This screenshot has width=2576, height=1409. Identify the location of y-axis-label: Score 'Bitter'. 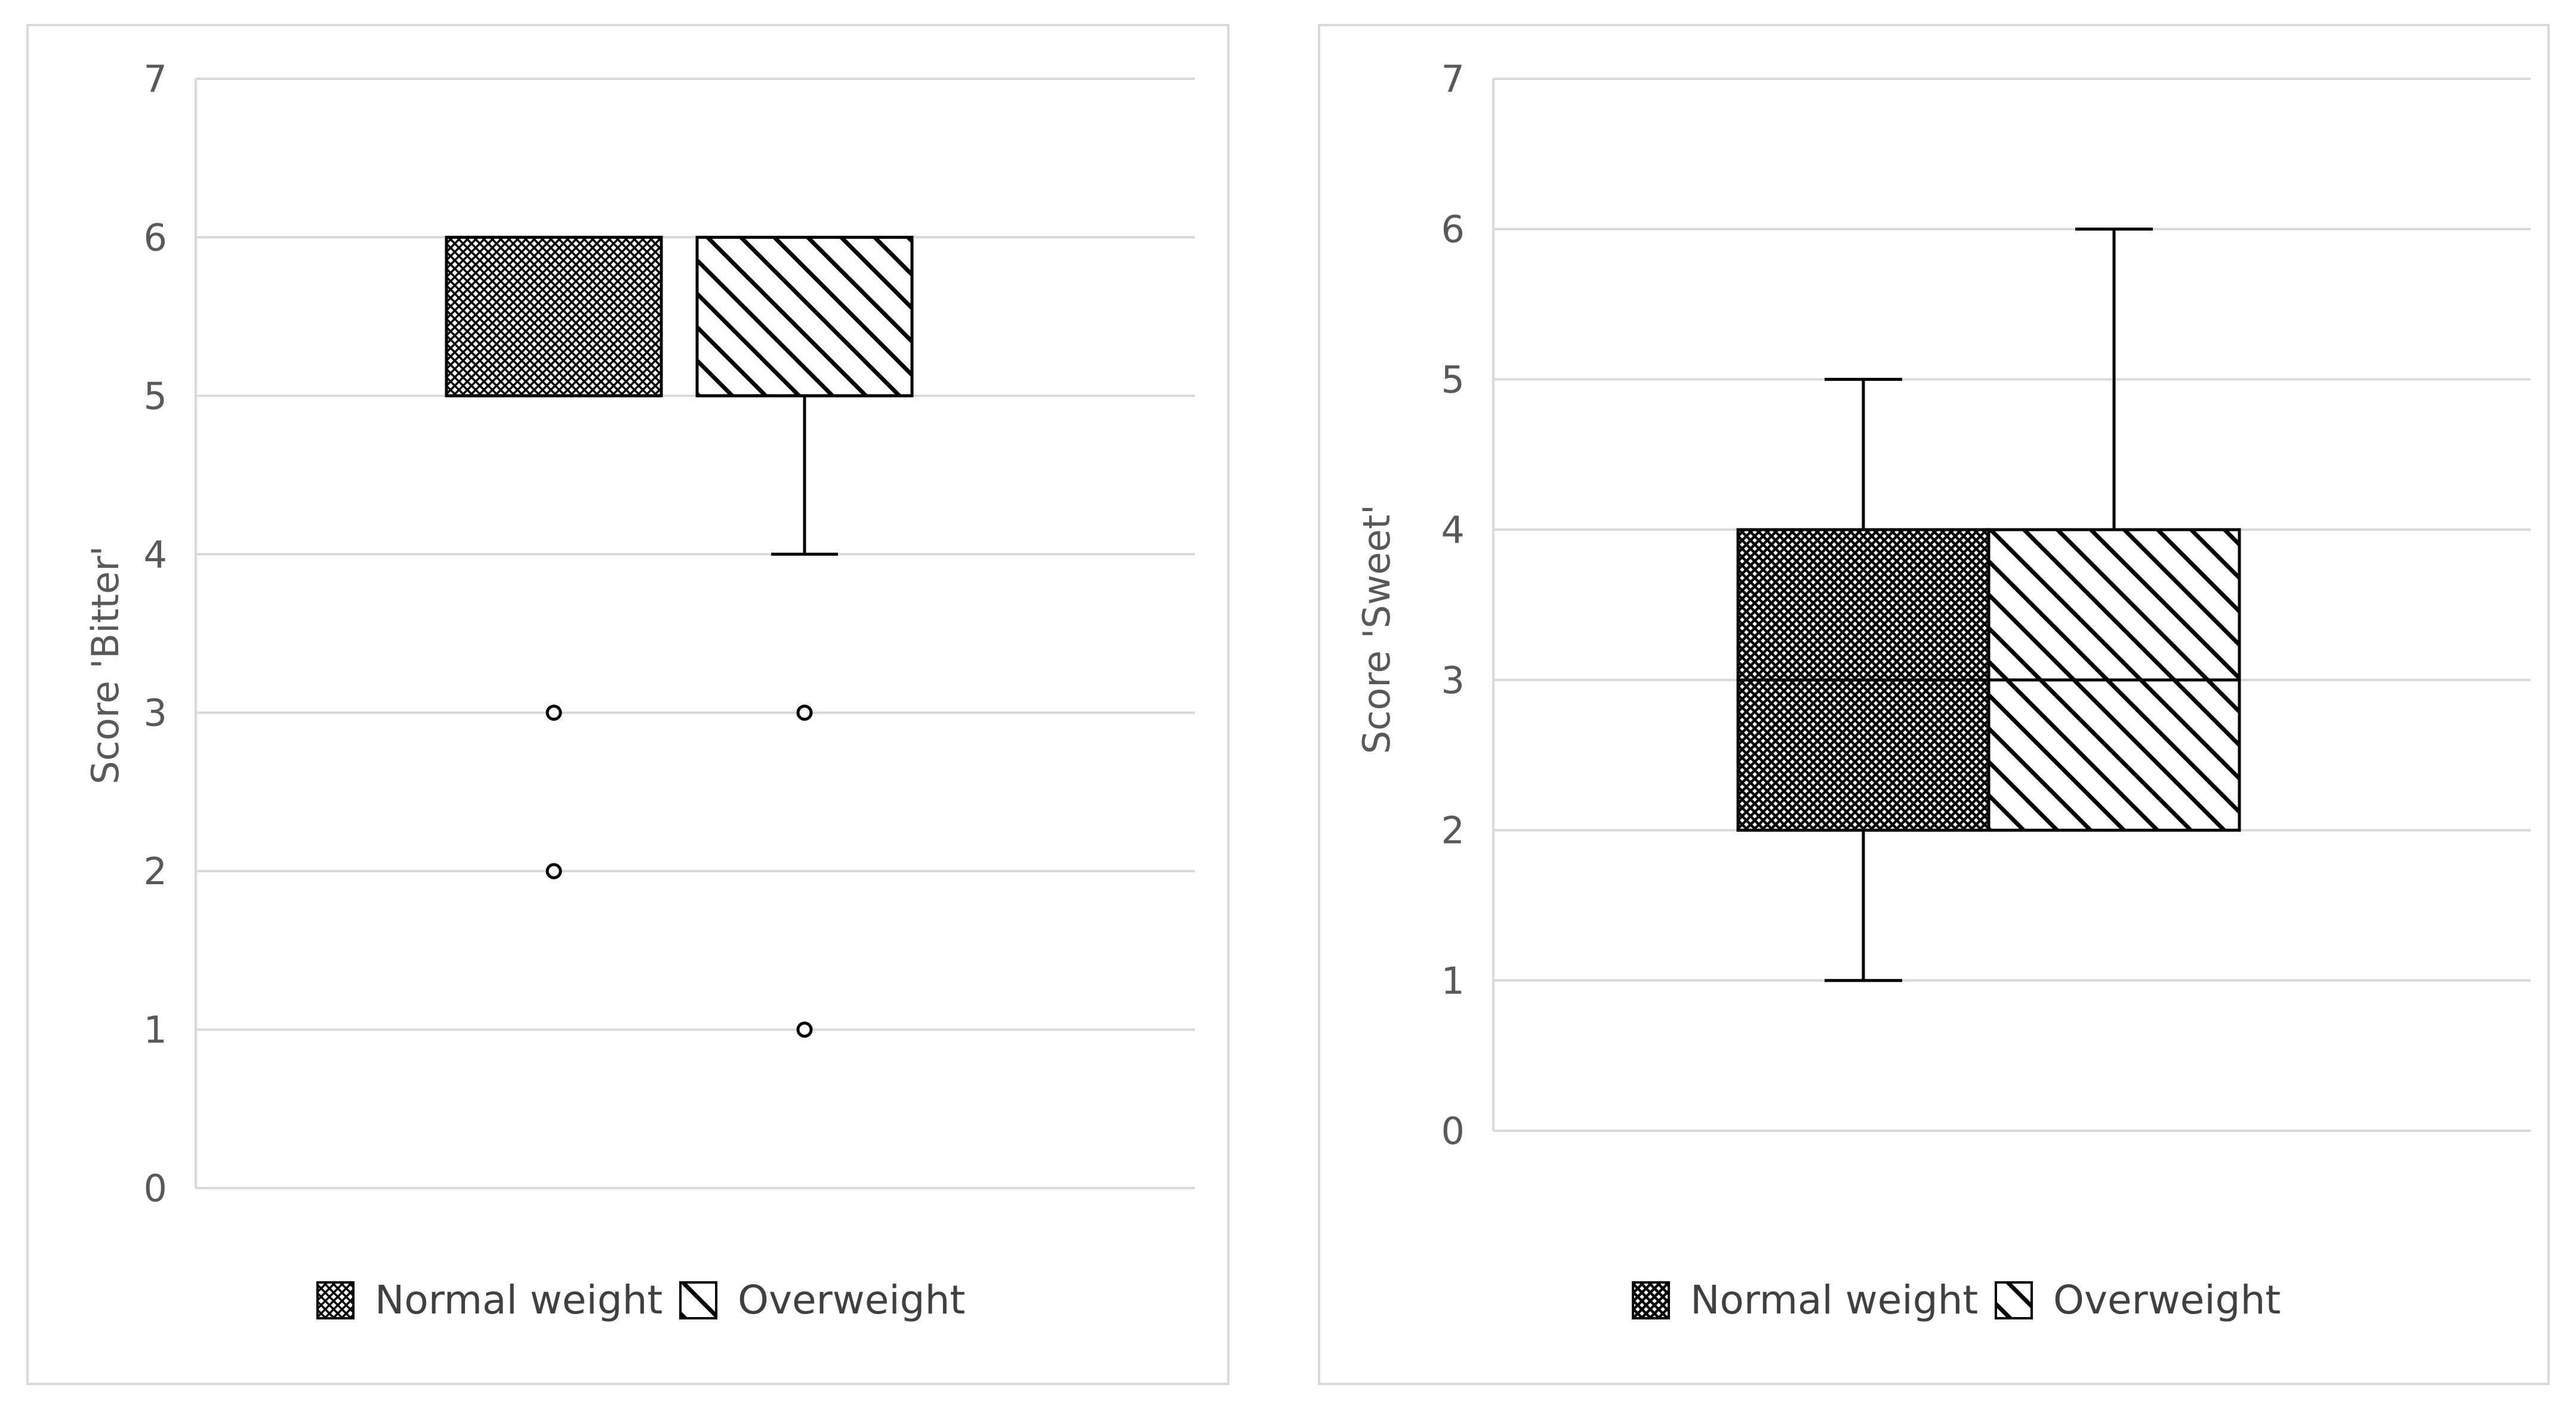
(105, 665).